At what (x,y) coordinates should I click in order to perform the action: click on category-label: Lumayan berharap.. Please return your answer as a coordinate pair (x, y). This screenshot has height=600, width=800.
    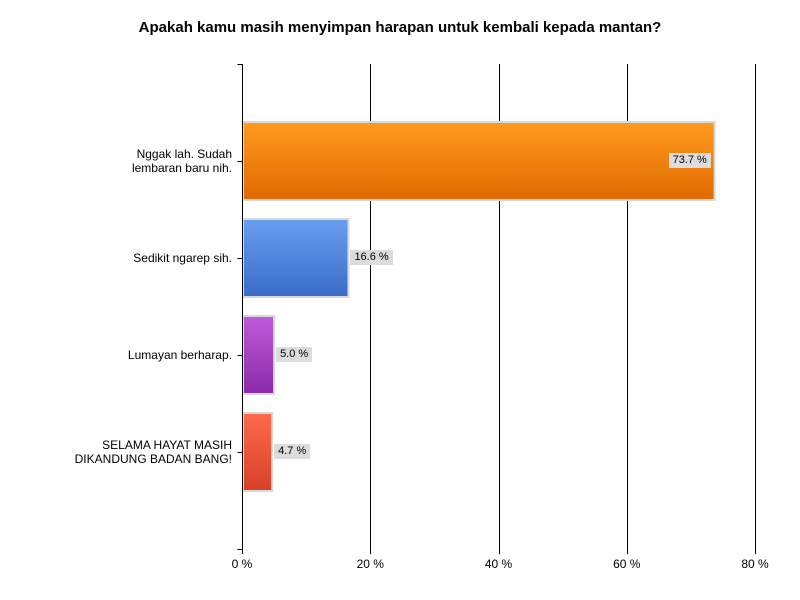
    Looking at the image, I should click on (122, 355).